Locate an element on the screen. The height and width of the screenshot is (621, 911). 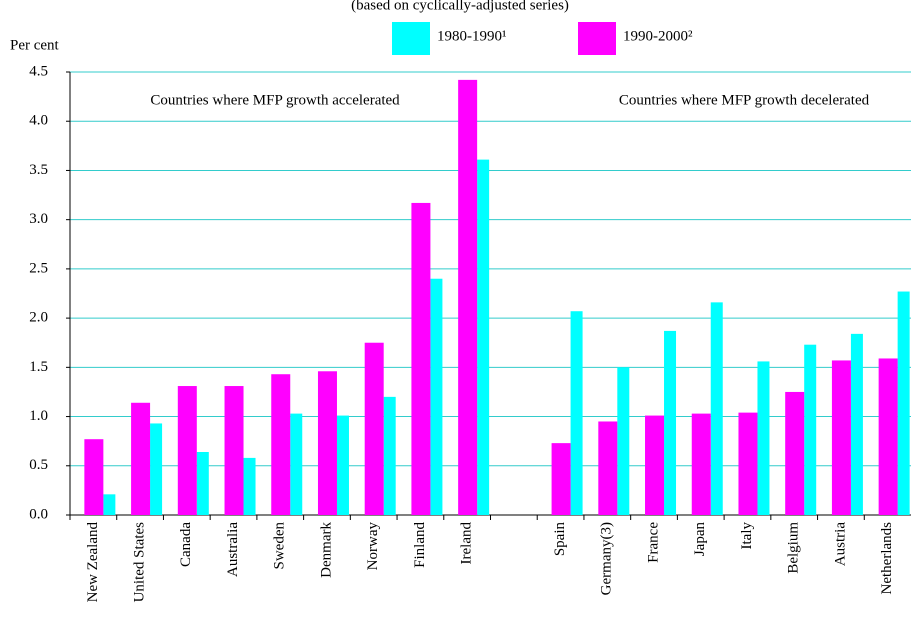
x-tick-label: France is located at coordinates (653, 542).